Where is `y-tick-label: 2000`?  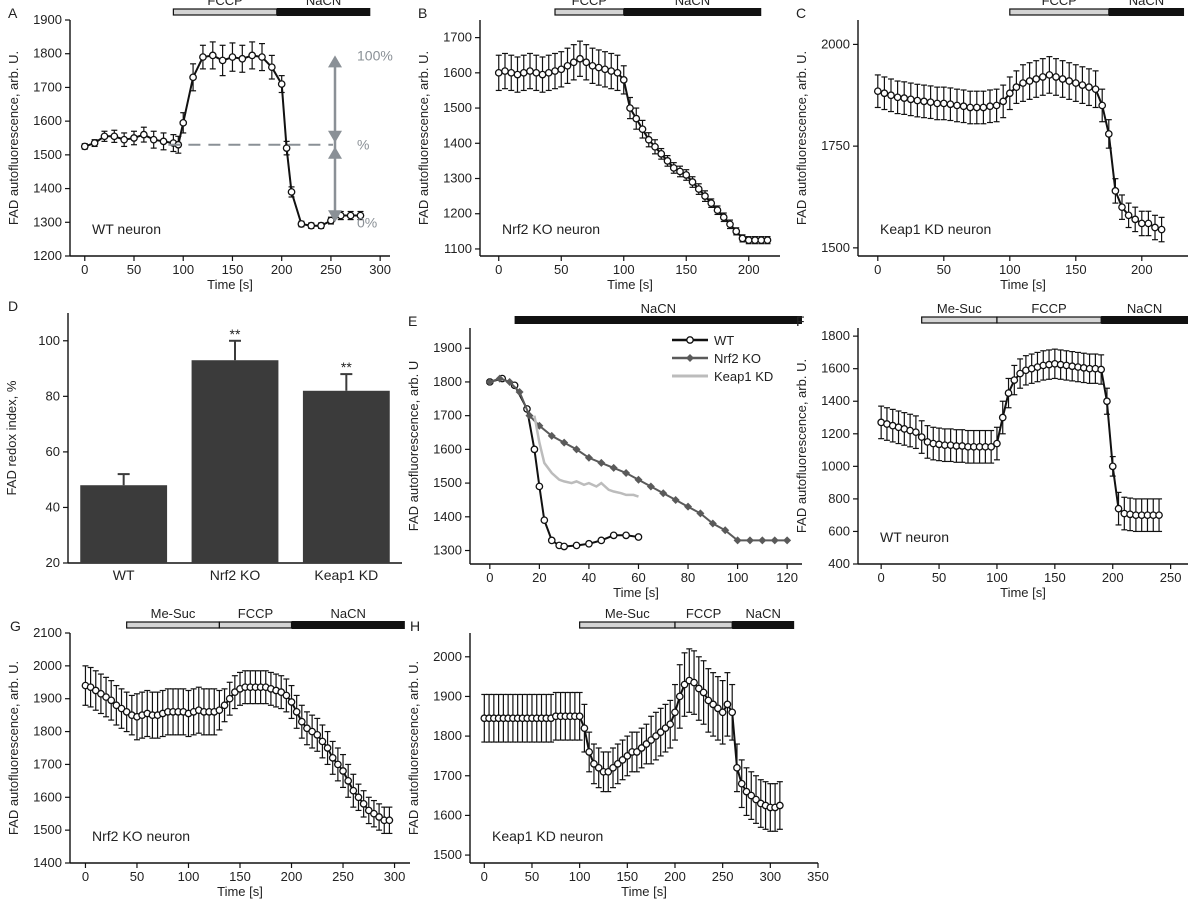 y-tick-label: 2000 is located at coordinates (47, 665).